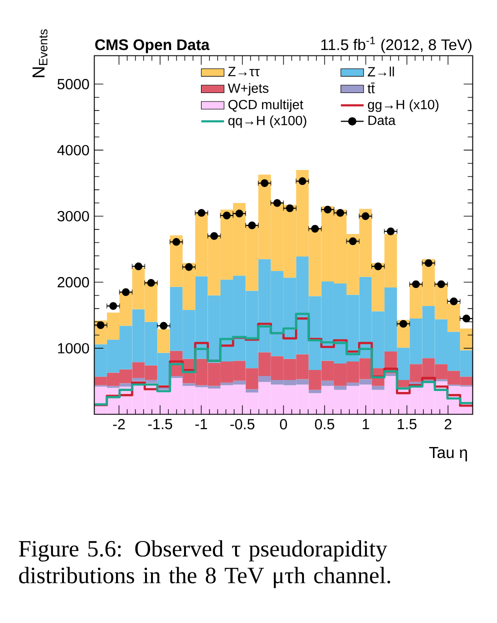 The width and height of the screenshot is (497, 623). What do you see at coordinates (403, 106) in the screenshot?
I see `legend-label: gg→H (x10)` at bounding box center [403, 106].